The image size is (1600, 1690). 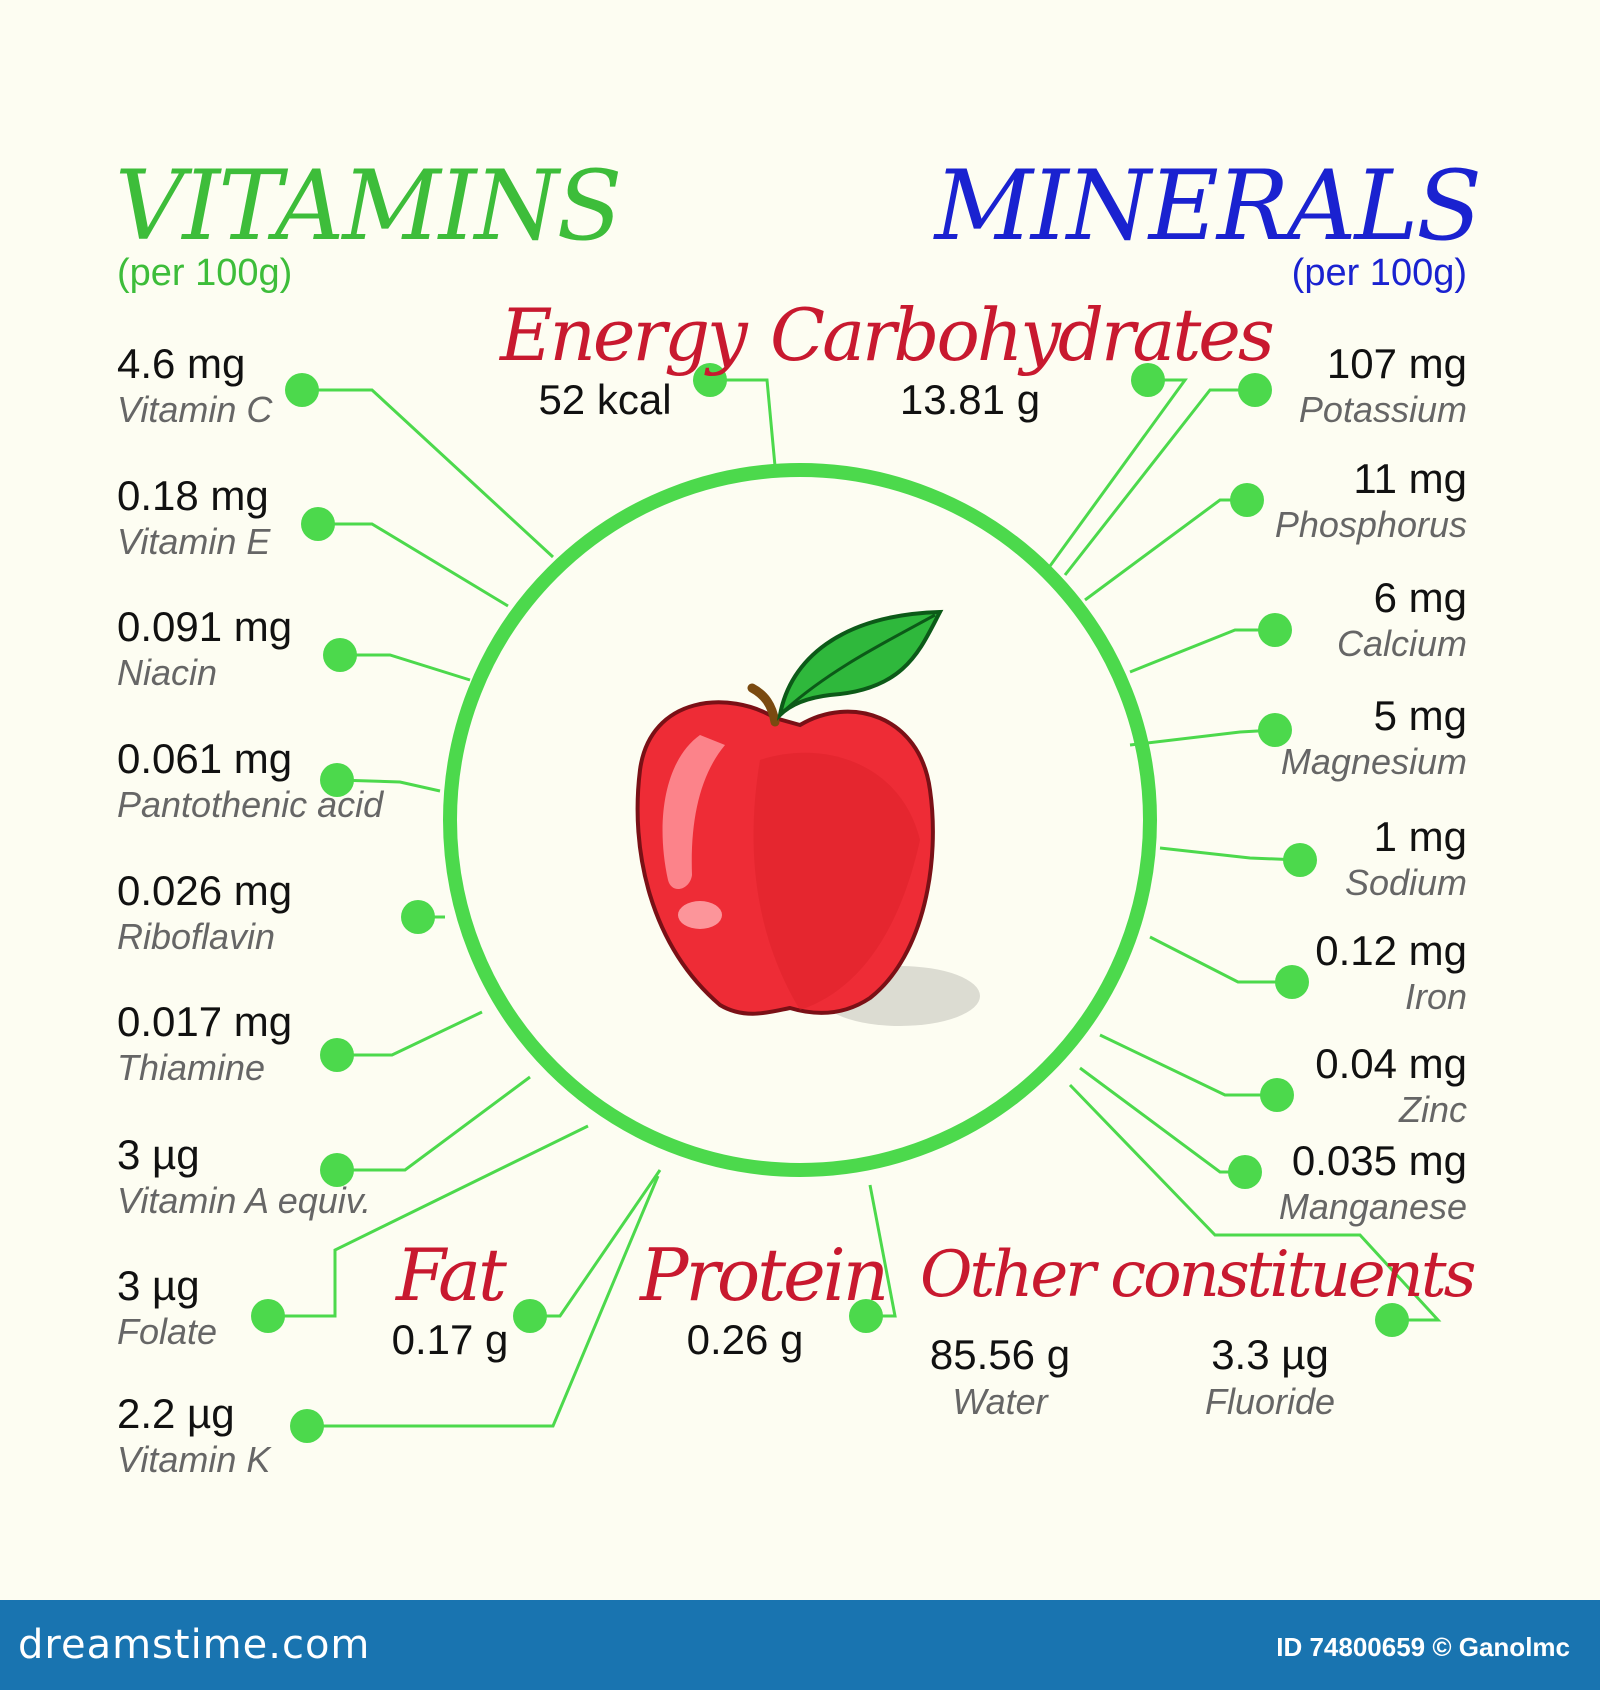 I want to click on vitamin-item: 0.017 mg Thiamine, so click(x=204, y=1044).